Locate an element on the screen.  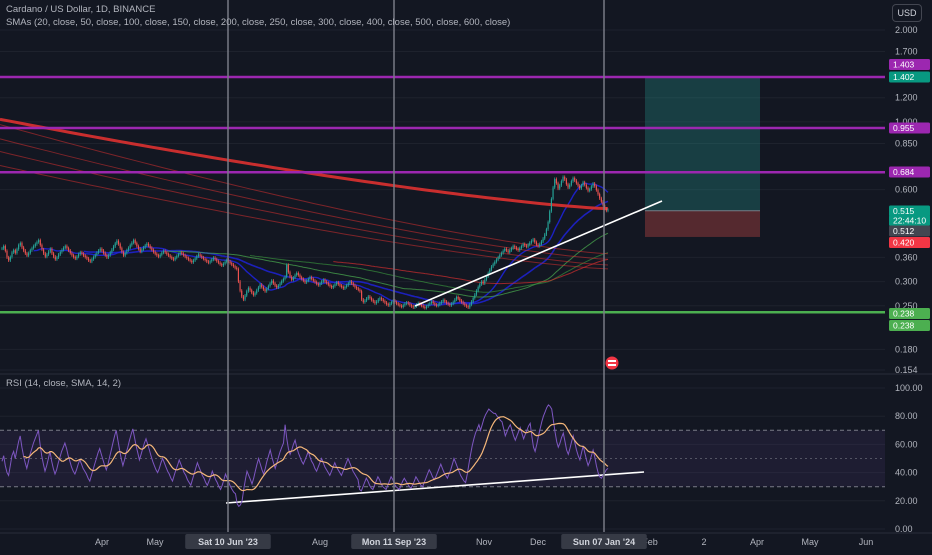
time-tick-label: Aug is located at coordinates (320, 542).